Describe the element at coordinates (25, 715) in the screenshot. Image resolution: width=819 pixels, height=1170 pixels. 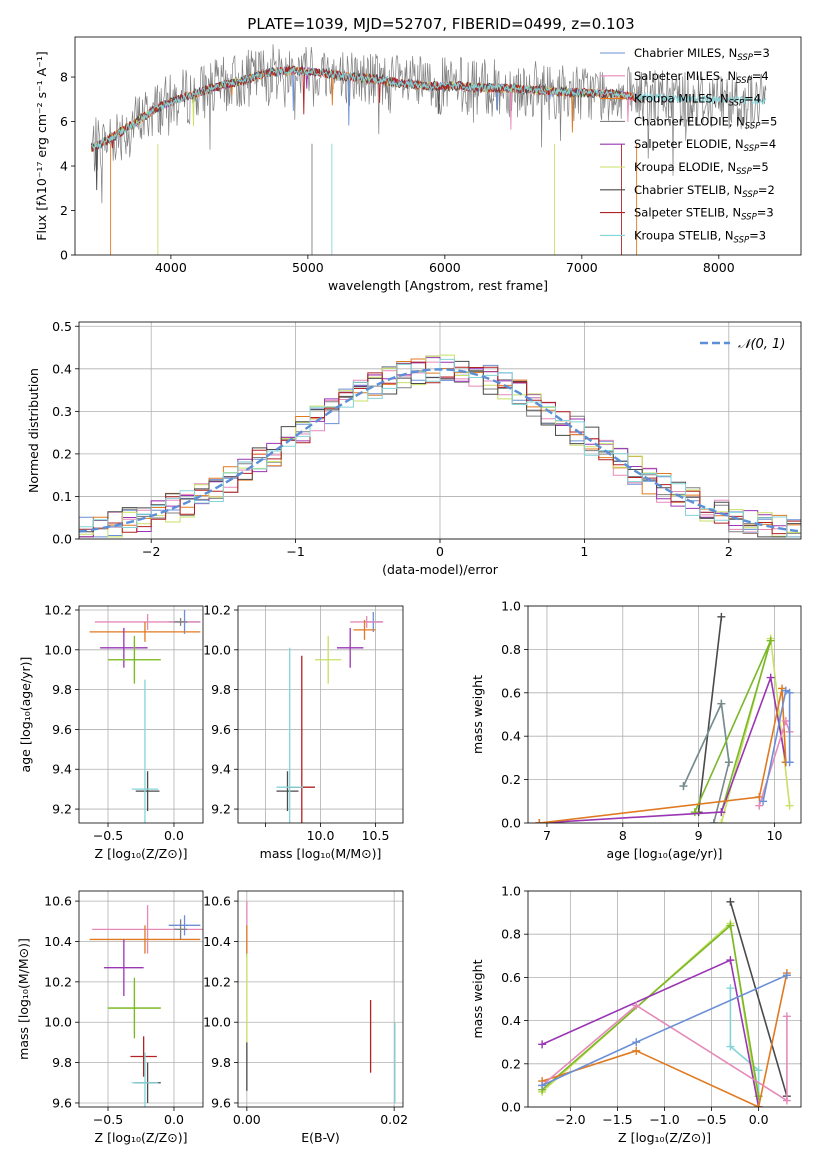
I see `y-axis-label: age [log₁₀(age/yr)]` at that location.